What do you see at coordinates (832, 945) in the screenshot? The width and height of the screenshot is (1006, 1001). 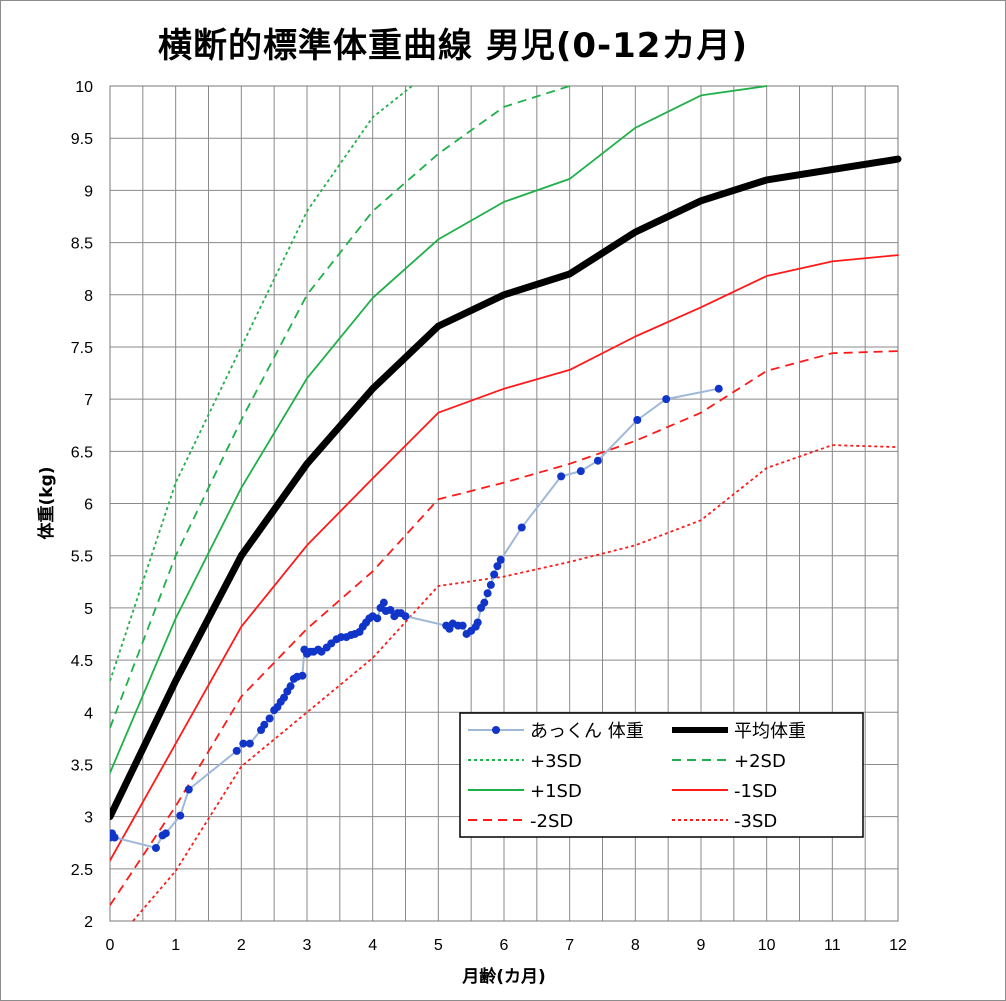 I see `x-tick-label: 11` at bounding box center [832, 945].